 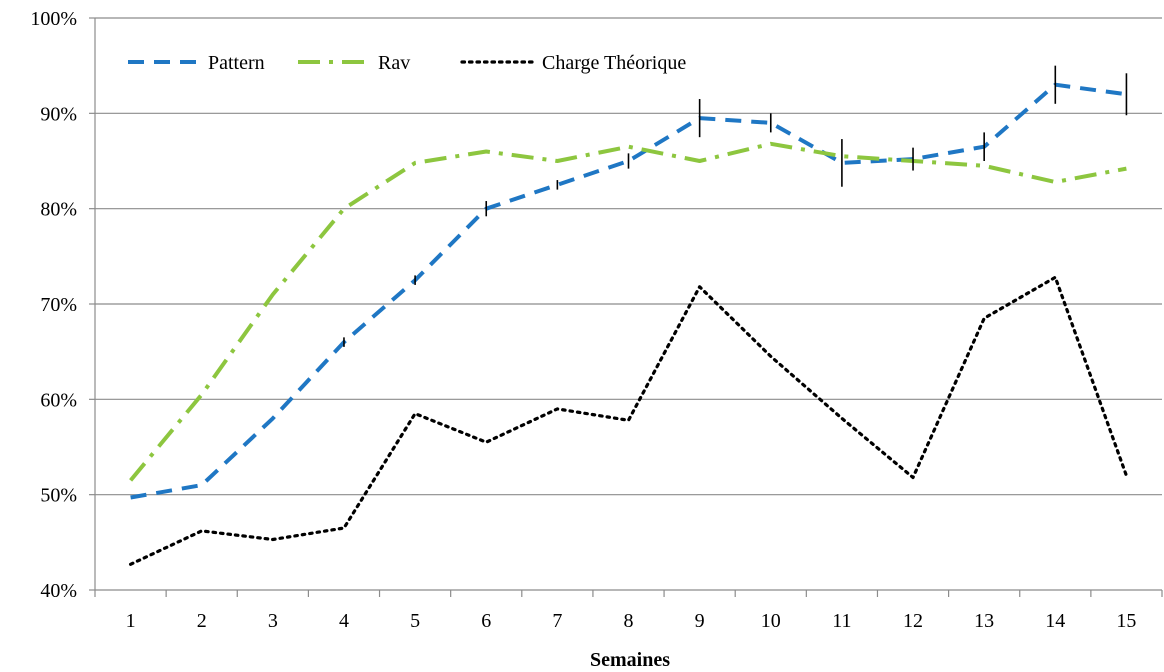 What do you see at coordinates (273, 621) in the screenshot?
I see `x-tick-label: 3` at bounding box center [273, 621].